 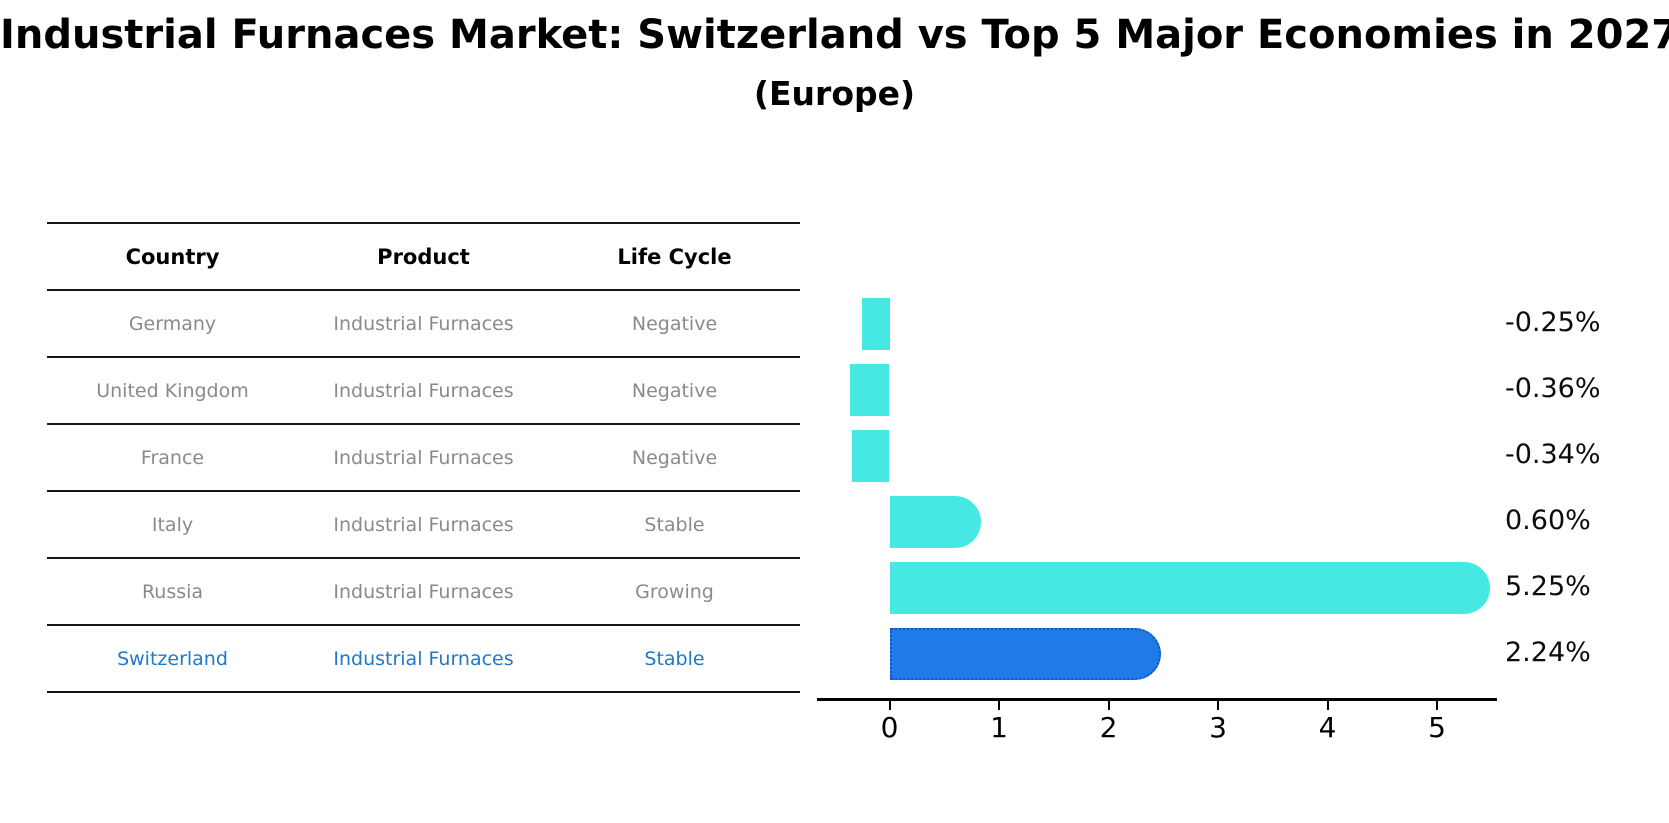 What do you see at coordinates (172, 390) in the screenshot?
I see `cell-country: United Kingdom` at bounding box center [172, 390].